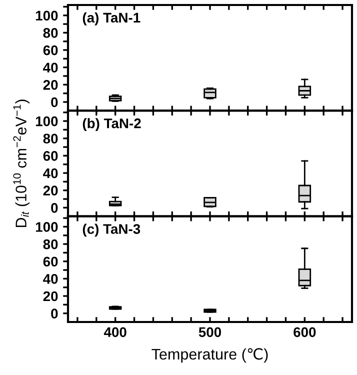 The height and width of the screenshot is (375, 357). What do you see at coordinates (111, 125) in the screenshot?
I see `chart-title: (b) TaN-2` at bounding box center [111, 125].